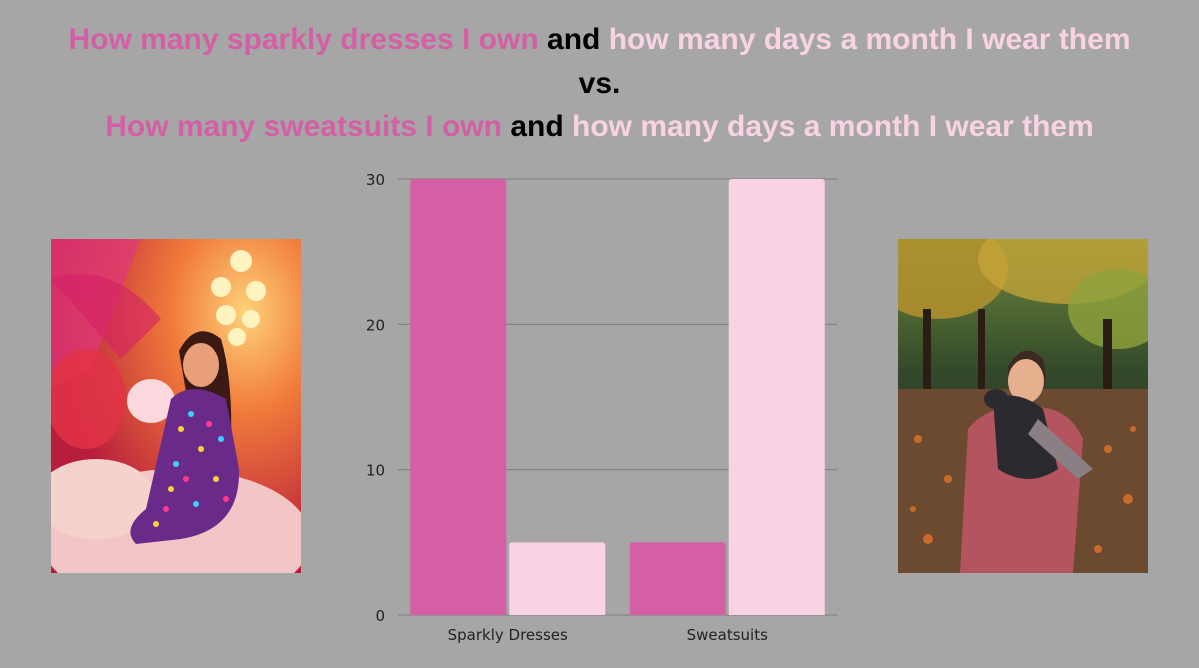  I want to click on y-tick-label: 0, so click(380, 616).